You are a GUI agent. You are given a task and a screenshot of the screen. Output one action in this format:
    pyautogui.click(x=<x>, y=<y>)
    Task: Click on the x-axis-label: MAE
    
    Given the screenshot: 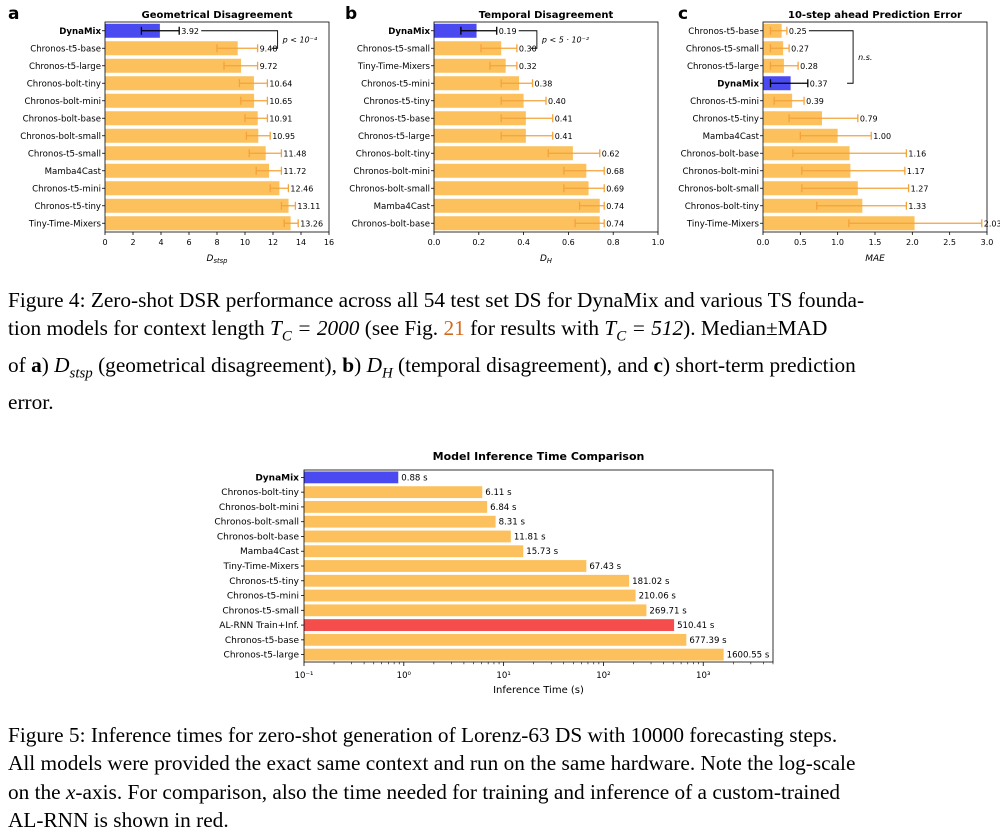 What is the action you would take?
    pyautogui.click(x=875, y=259)
    